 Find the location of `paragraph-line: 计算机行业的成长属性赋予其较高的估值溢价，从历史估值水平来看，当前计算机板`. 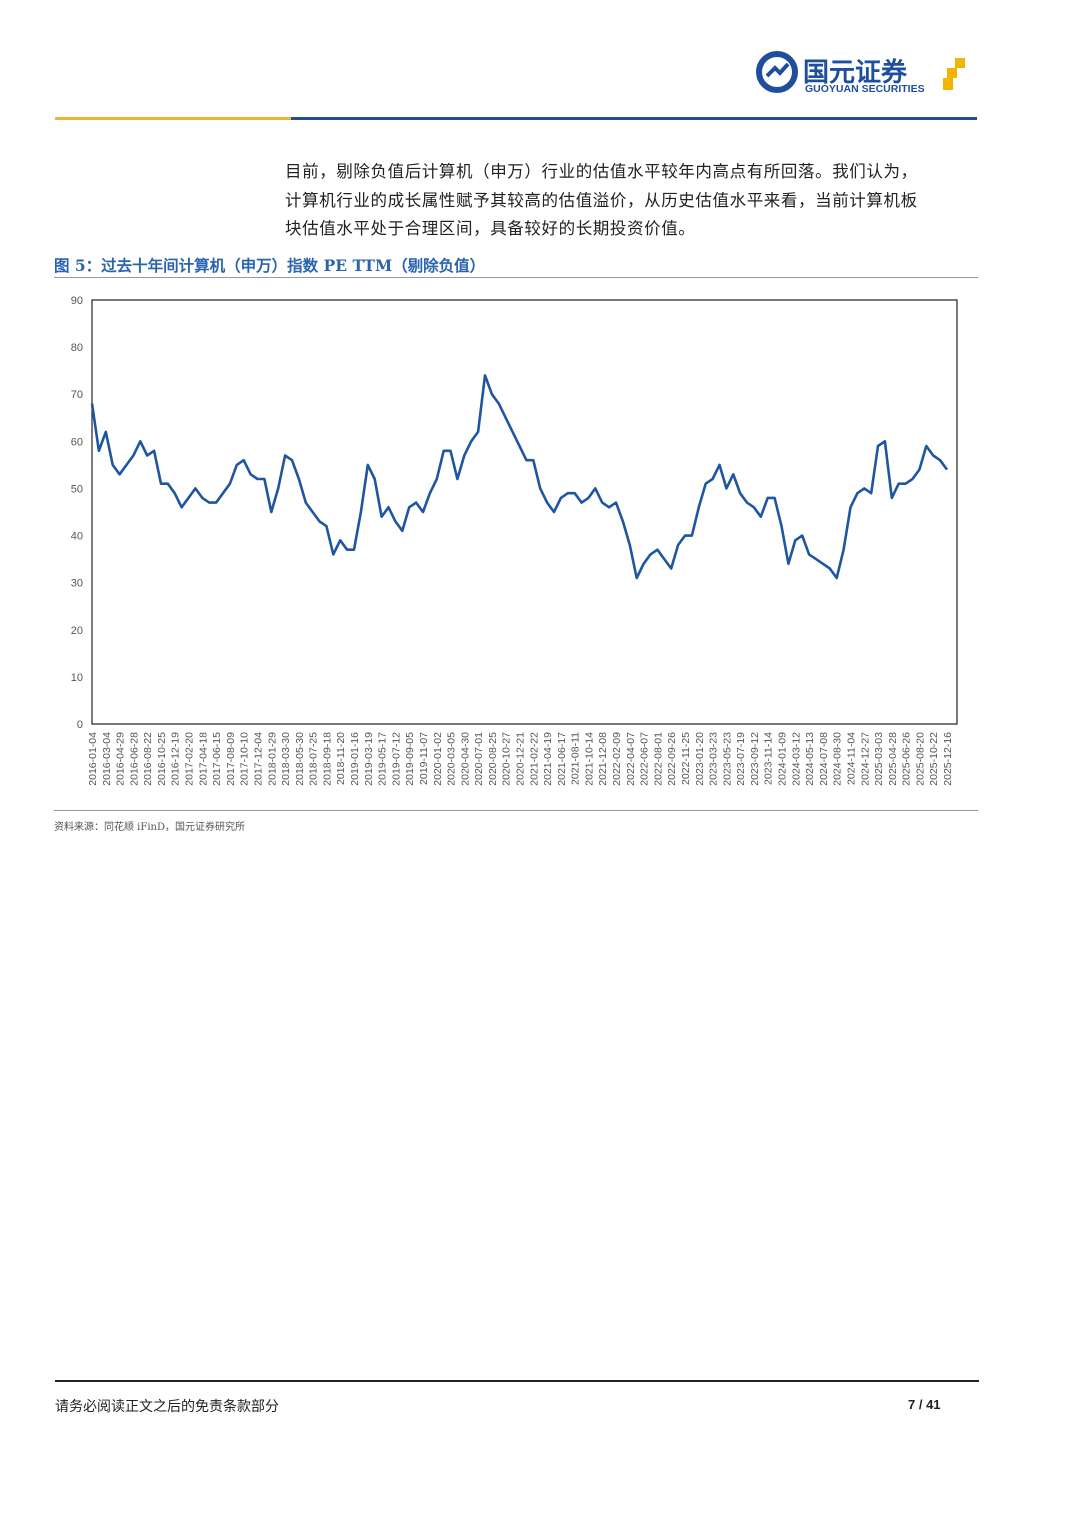

paragraph-line: 计算机行业的成长属性赋予其较高的估值溢价，从历史估值水平来看，当前计算机板 is located at coordinates (601, 200).